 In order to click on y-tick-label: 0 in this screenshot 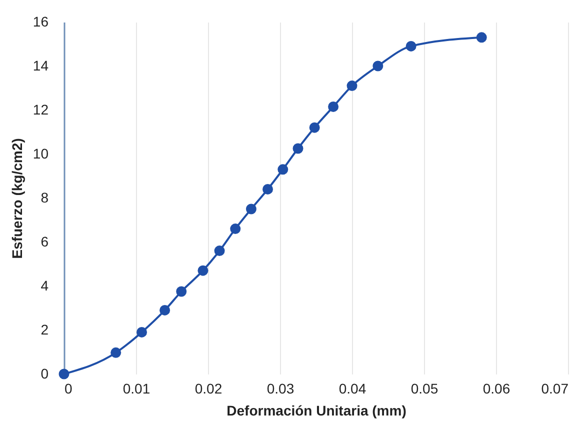, I will do `click(44, 374)`.